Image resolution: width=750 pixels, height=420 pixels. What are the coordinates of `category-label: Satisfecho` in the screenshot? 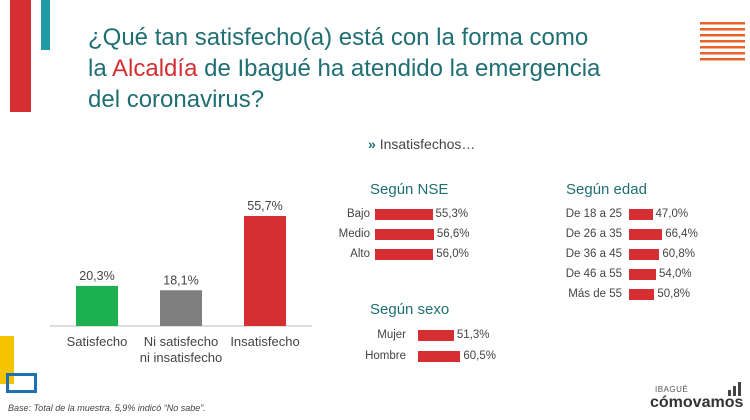 It's located at (97, 341).